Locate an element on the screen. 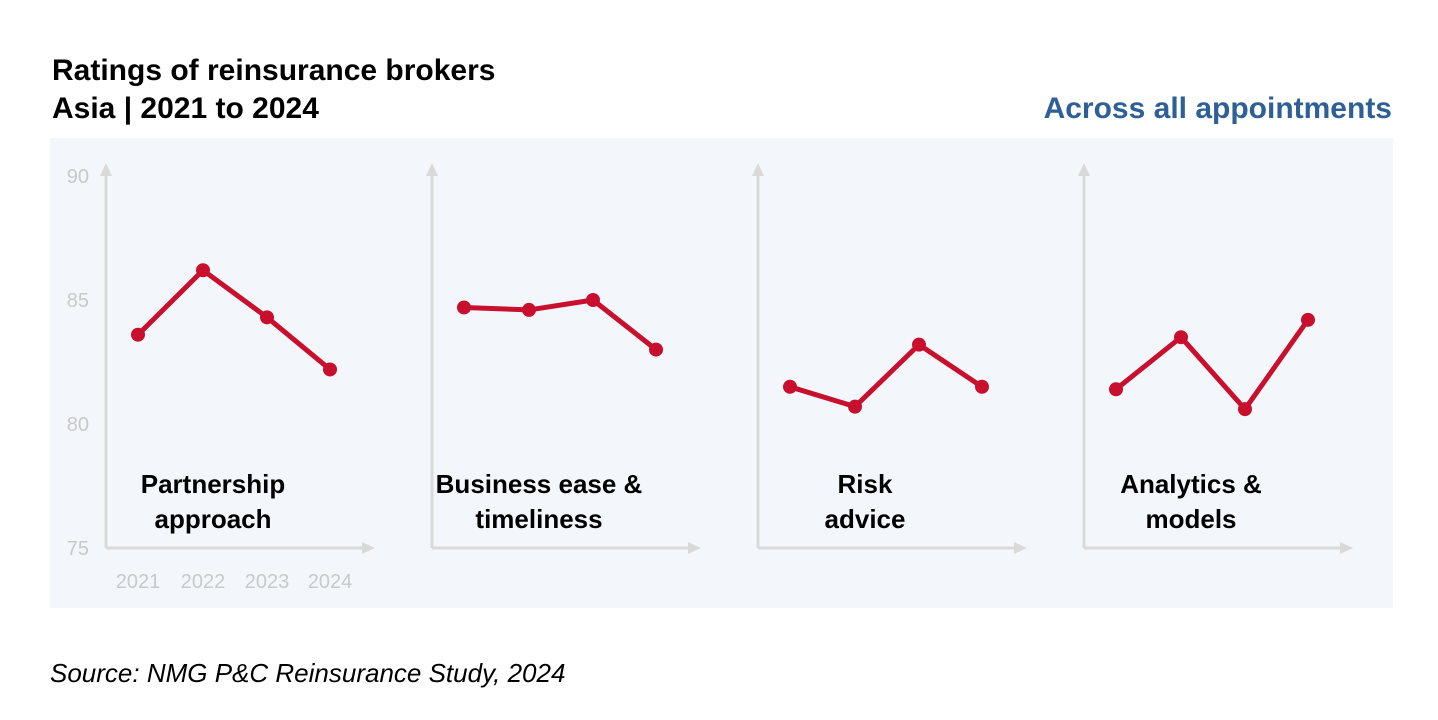 The width and height of the screenshot is (1438, 720). chart-subtitle-region: Asia | 2021 to 2024 is located at coordinates (185, 108).